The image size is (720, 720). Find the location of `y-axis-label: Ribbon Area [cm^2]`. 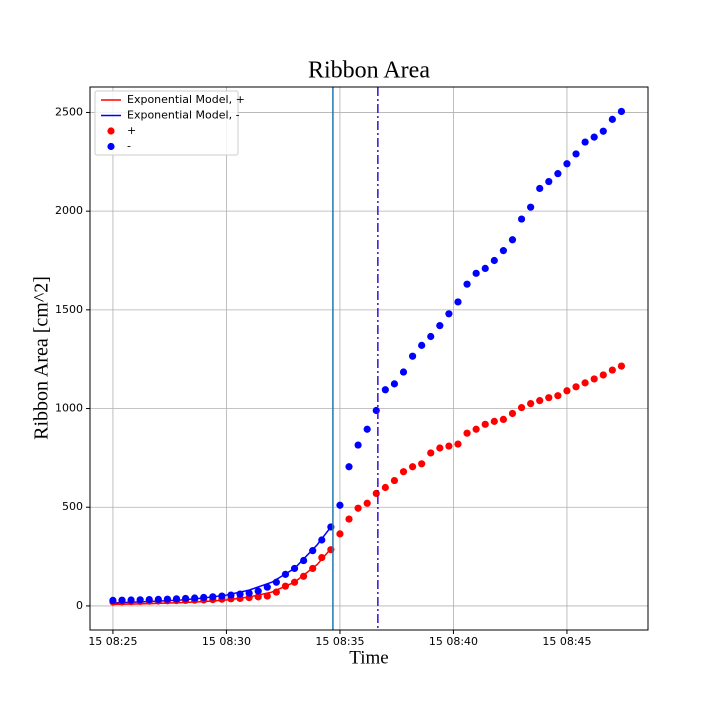

y-axis-label: Ribbon Area [cm^2] is located at coordinates (42, 358).